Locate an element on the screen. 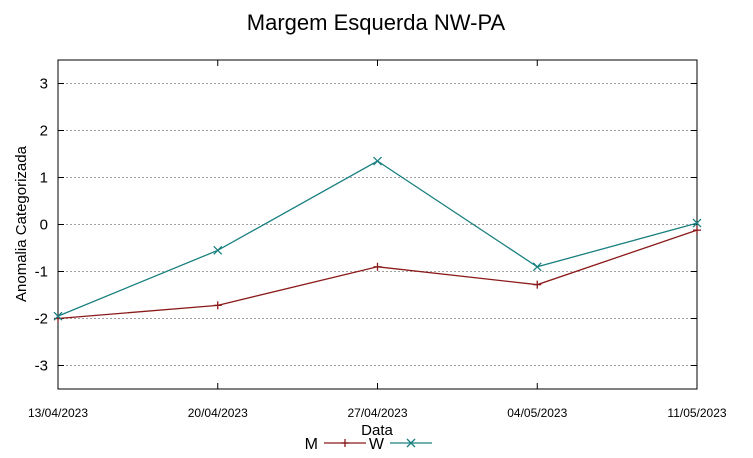  x-tick-label: 13/04/2023 is located at coordinates (58, 413).